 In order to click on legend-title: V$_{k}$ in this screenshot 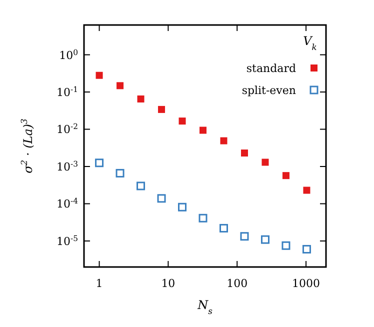, I will do `click(310, 43)`.